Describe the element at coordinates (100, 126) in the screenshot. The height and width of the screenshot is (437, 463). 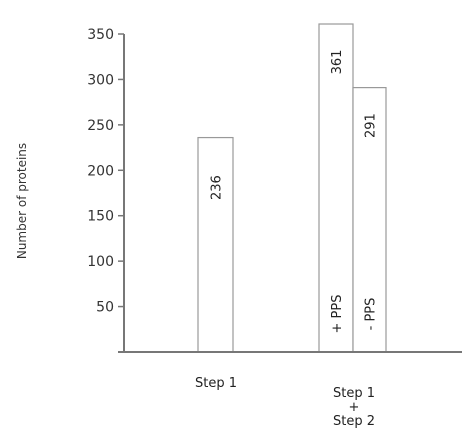
I see `y-tick-label: 250` at that location.